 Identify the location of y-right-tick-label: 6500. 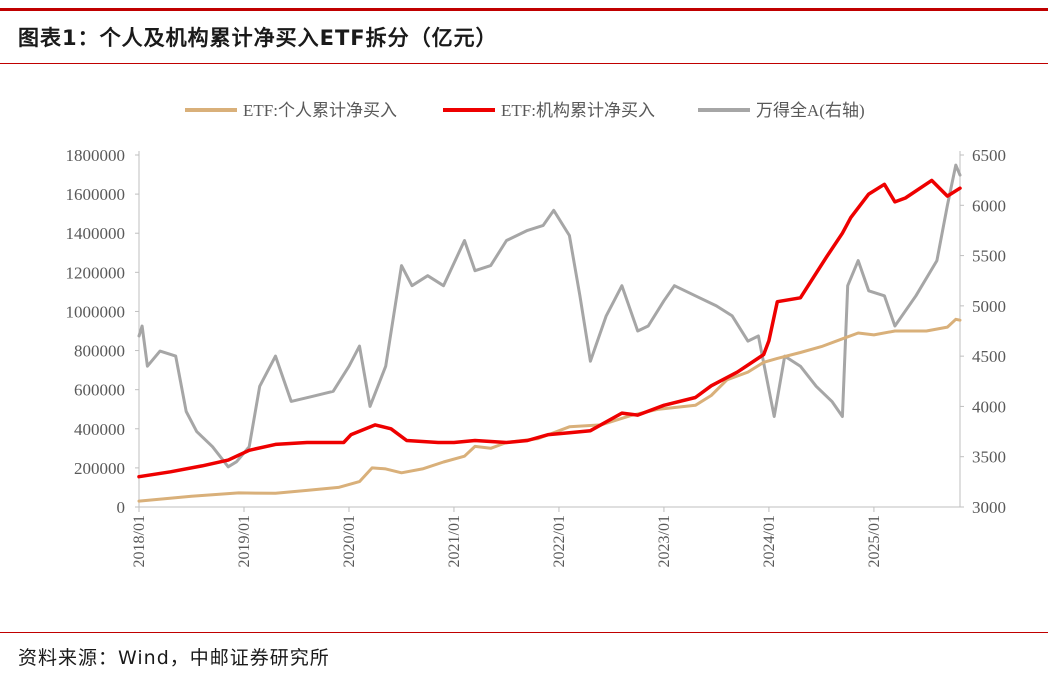
(989, 155).